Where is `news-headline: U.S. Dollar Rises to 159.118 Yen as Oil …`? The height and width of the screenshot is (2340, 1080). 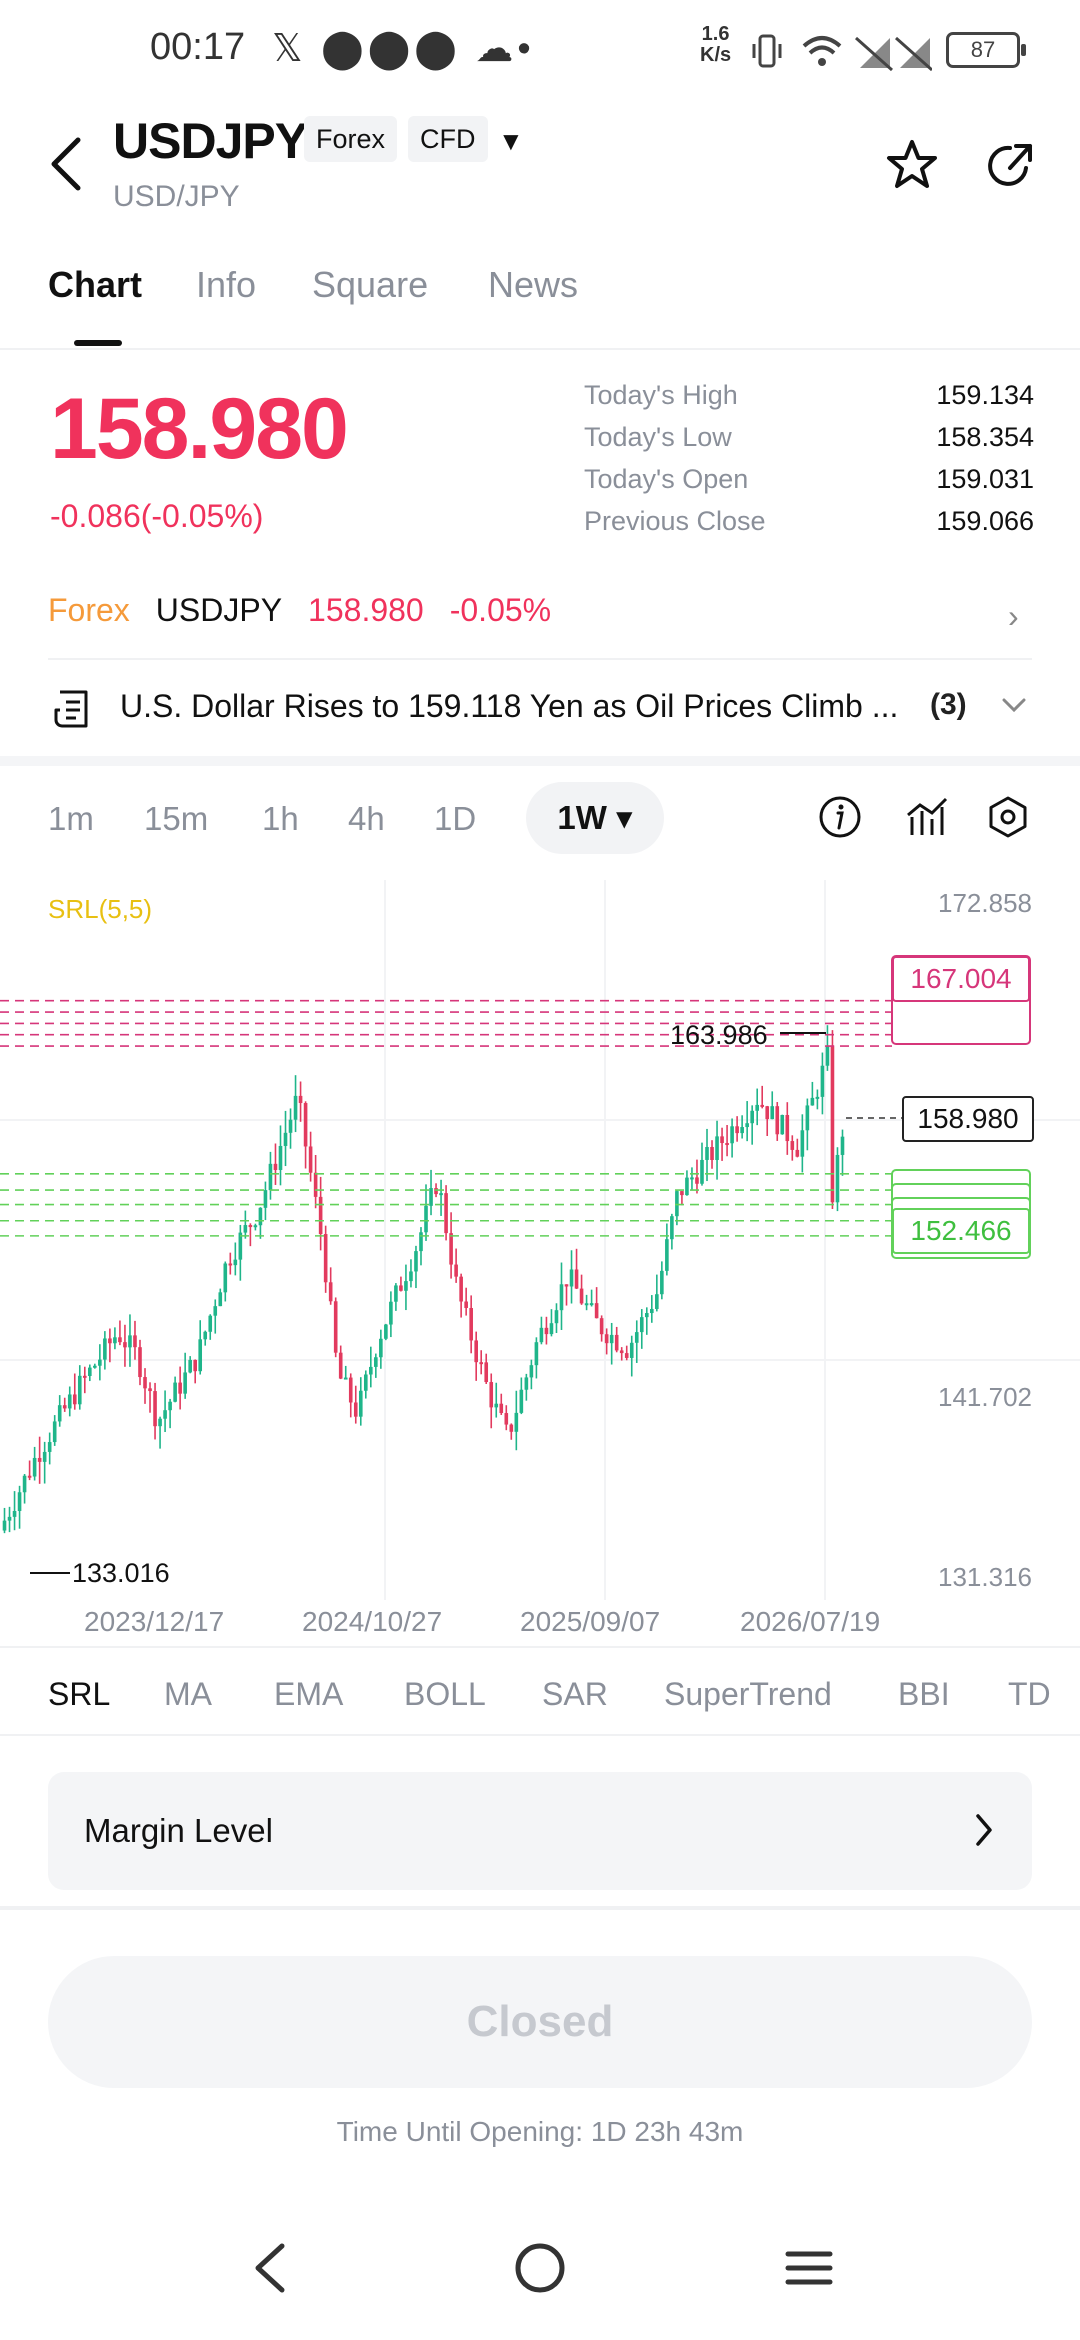 news-headline: U.S. Dollar Rises to 159.118 Yen as Oil … is located at coordinates (509, 706).